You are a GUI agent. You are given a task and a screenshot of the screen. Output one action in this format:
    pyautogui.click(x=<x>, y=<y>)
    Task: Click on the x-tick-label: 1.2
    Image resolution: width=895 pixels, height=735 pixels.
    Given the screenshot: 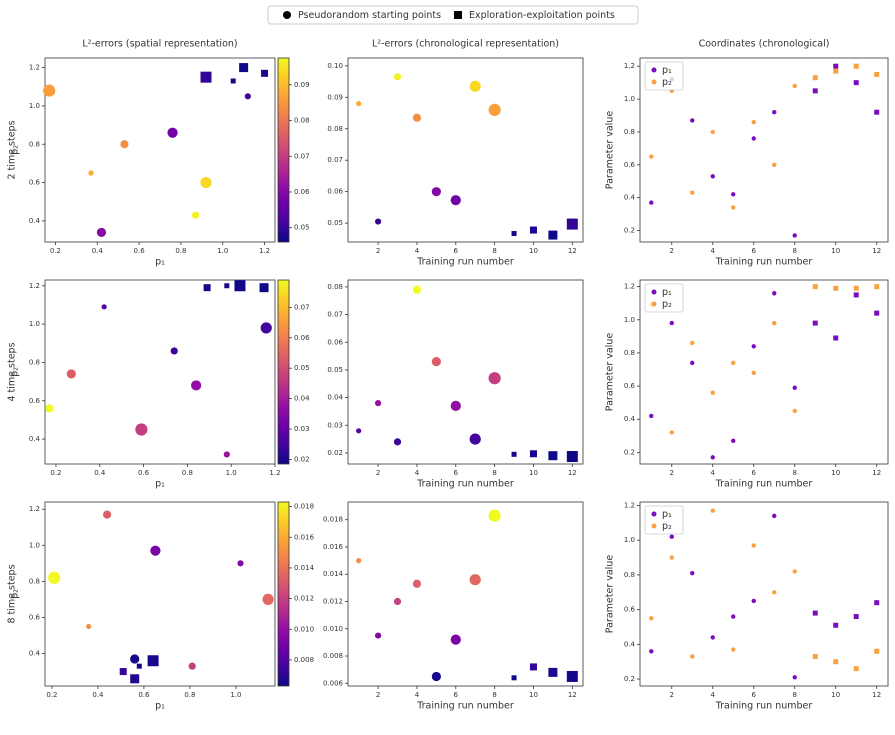 What is the action you would take?
    pyautogui.click(x=274, y=473)
    